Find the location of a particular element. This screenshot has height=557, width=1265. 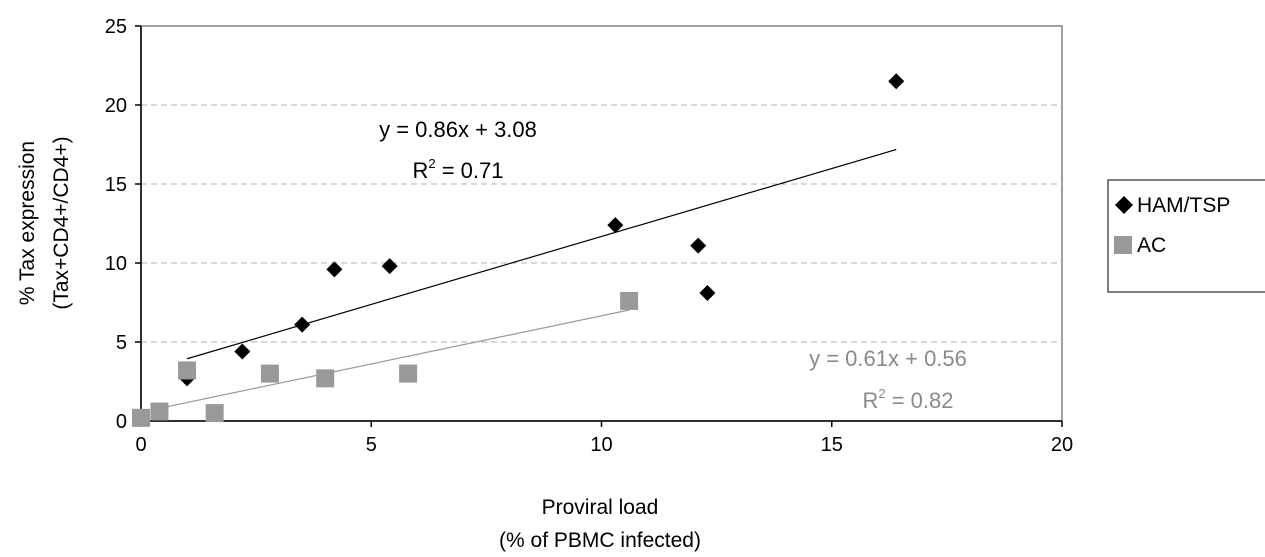

x-tick-label-5: 5 is located at coordinates (371, 445).